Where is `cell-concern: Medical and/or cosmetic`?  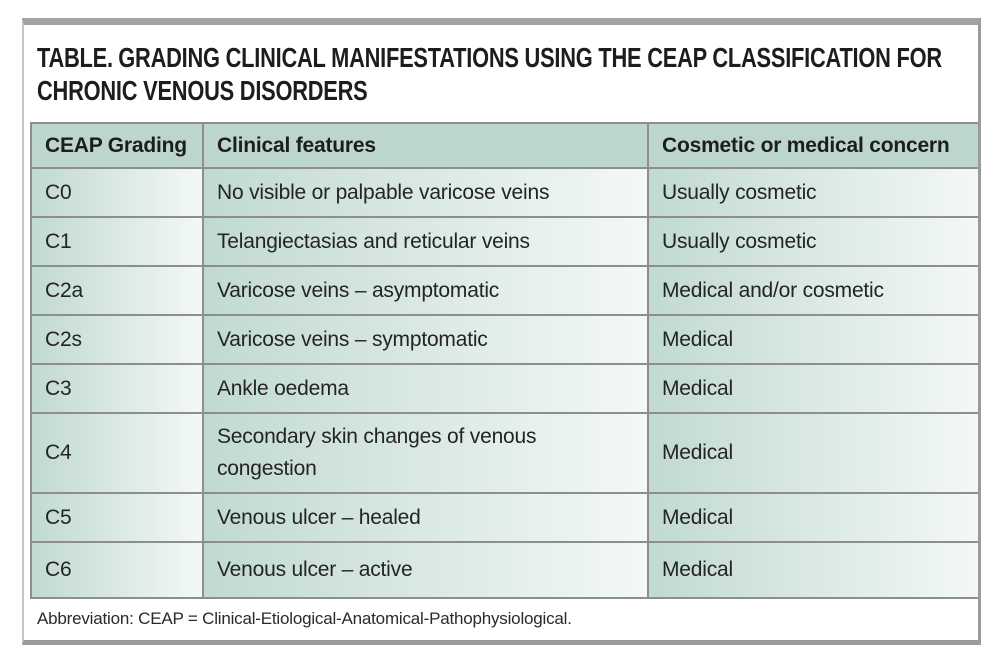 cell-concern: Medical and/or cosmetic is located at coordinates (812, 290).